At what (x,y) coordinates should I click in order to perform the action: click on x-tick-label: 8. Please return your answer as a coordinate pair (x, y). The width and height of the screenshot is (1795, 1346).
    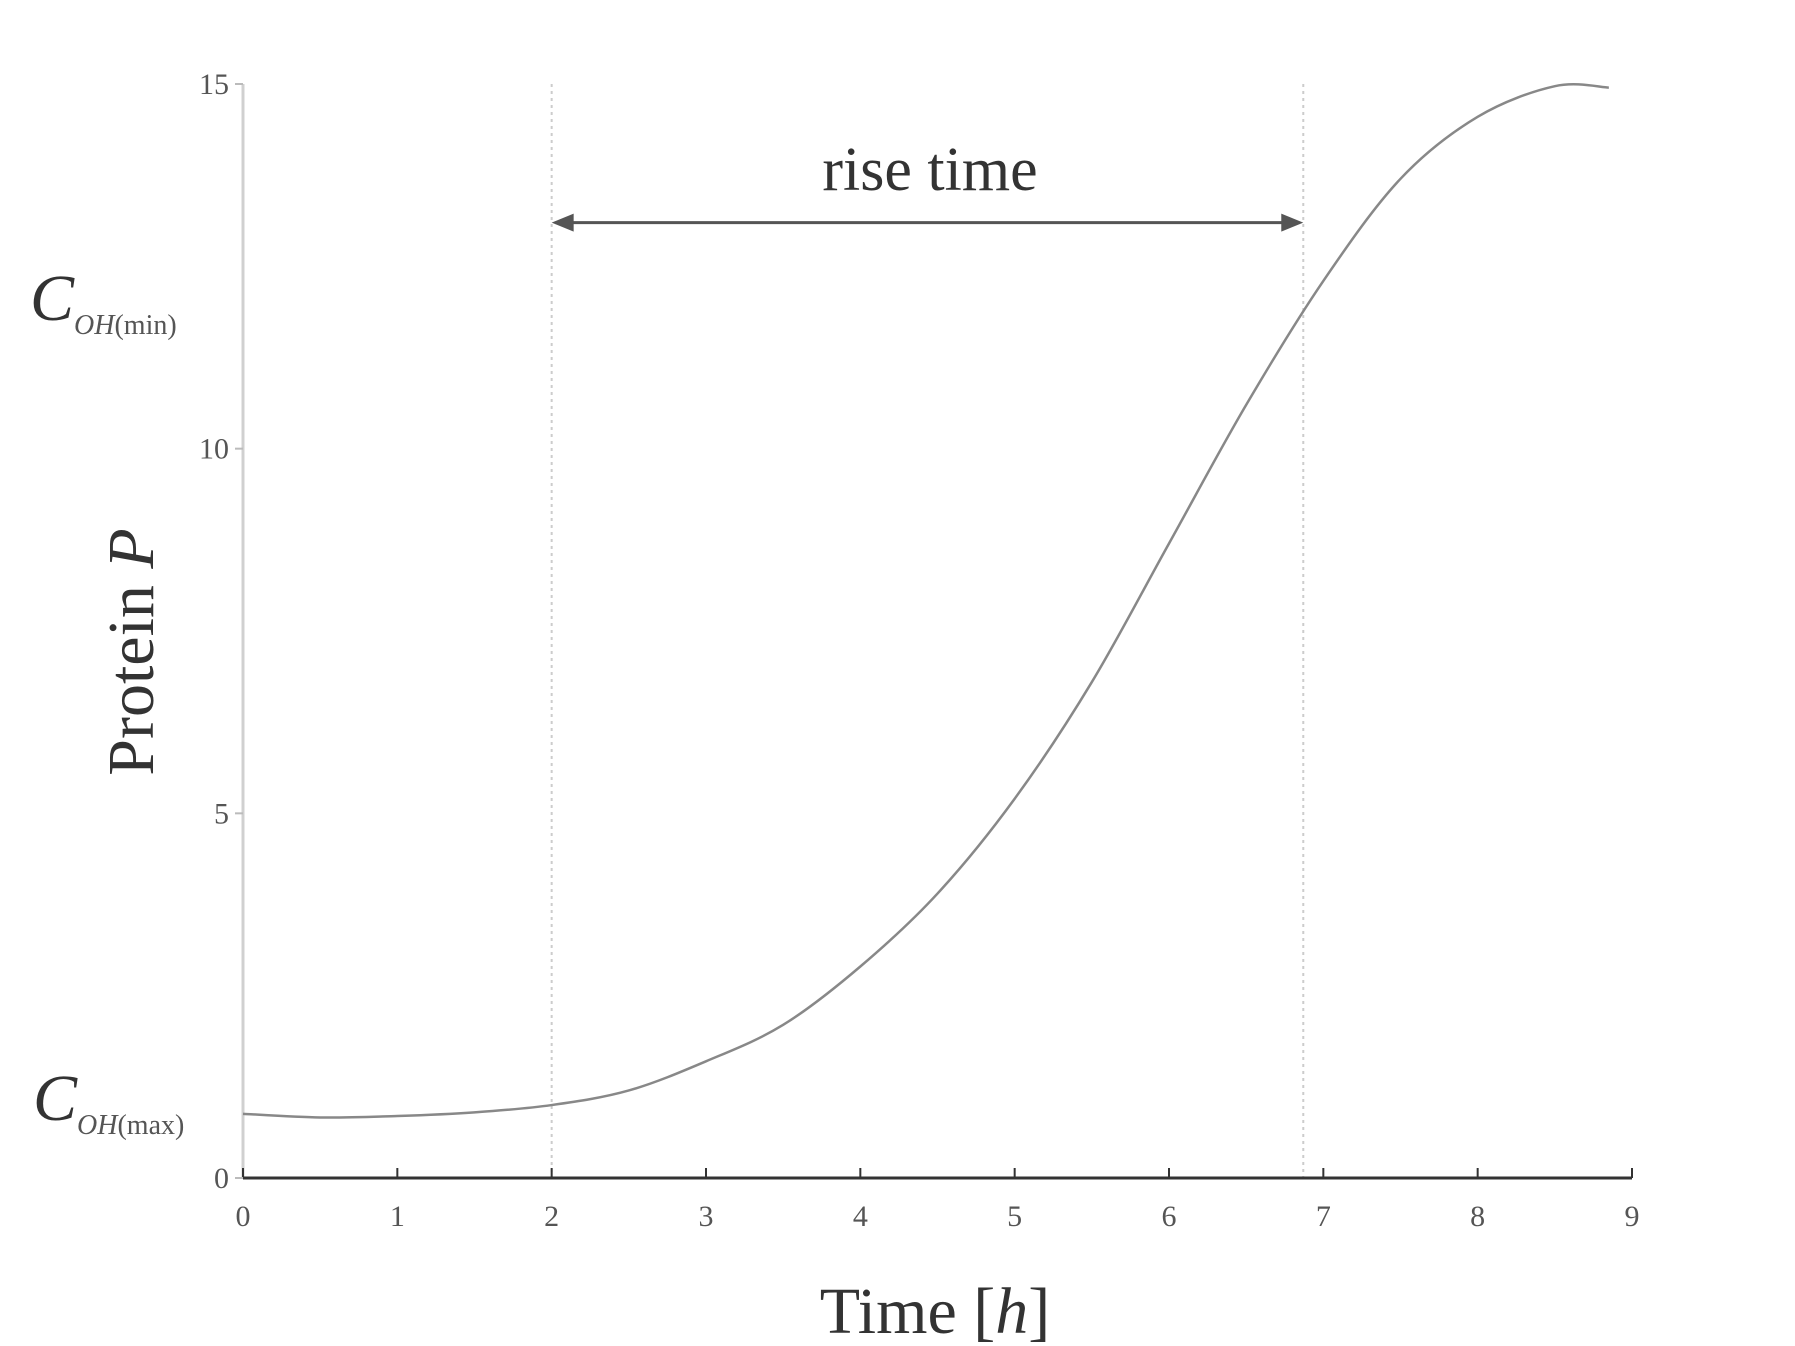
    Looking at the image, I should click on (1477, 1216).